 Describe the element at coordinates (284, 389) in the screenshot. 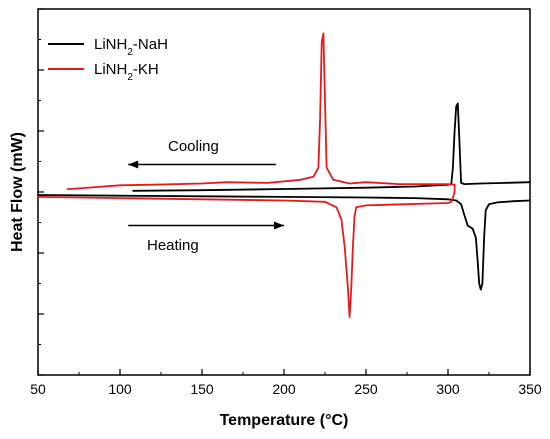

I see `x-tick-label-200: 200` at that location.